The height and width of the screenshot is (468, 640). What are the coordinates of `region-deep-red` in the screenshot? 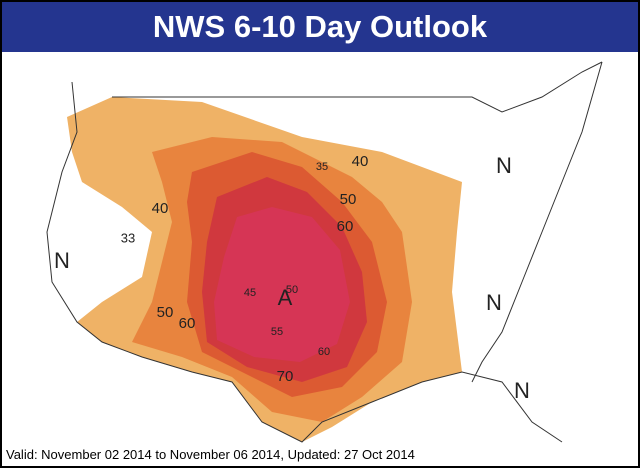 It's located at (282, 284).